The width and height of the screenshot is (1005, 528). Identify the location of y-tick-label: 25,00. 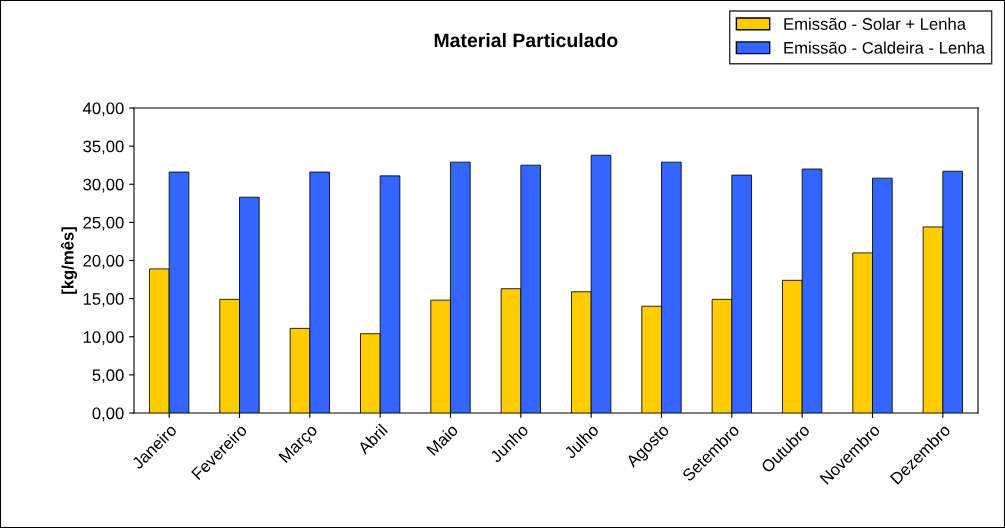
(103, 223).